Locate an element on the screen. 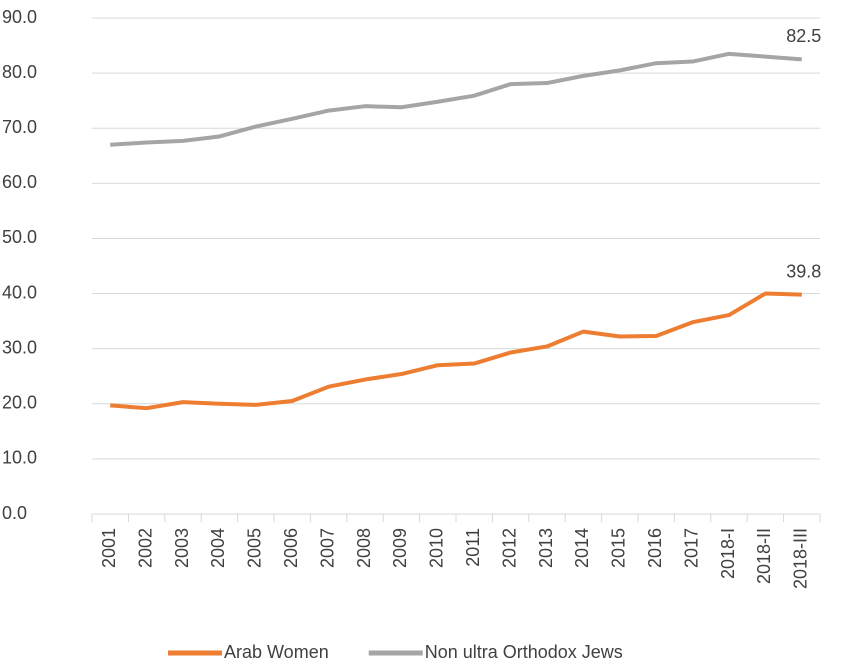  x-tick-label: 2012 is located at coordinates (509, 548).